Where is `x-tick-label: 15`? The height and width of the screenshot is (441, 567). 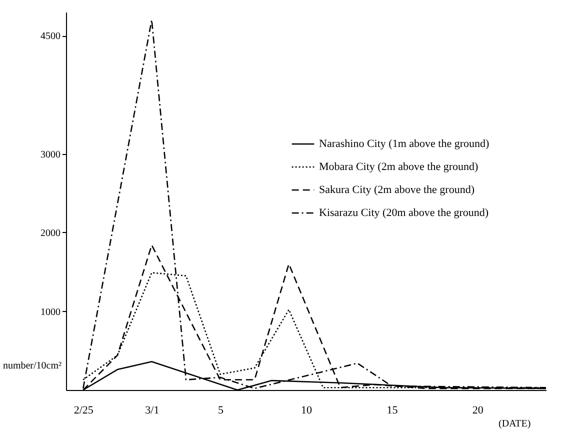
x-tick-label: 15 is located at coordinates (392, 410).